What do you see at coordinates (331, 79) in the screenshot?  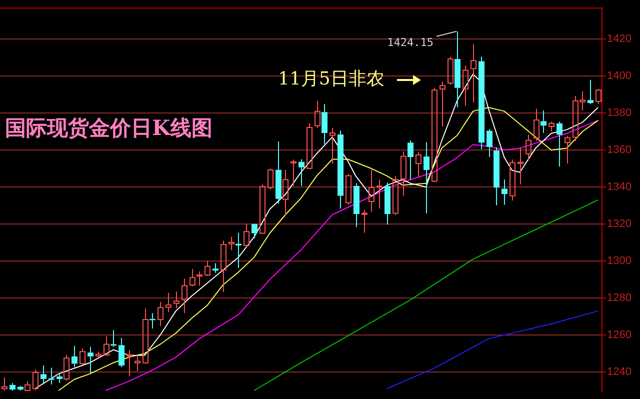 I see `annotation: 11月5日非农` at bounding box center [331, 79].